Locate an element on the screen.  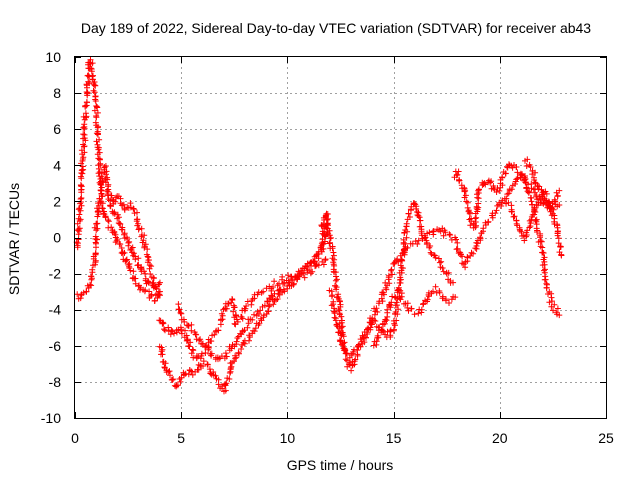
y-tick-label: 10 is located at coordinates (53, 57).